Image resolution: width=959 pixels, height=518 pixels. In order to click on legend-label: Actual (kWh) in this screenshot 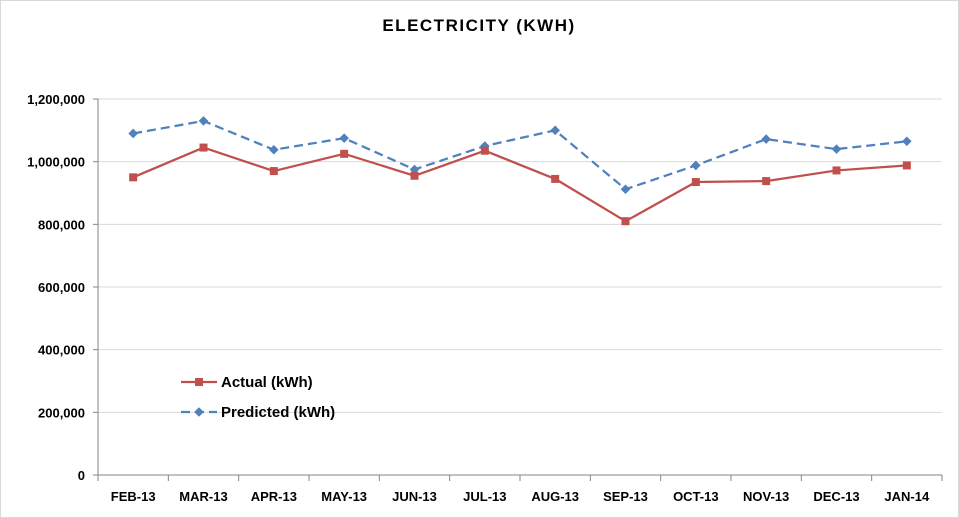, I will do `click(267, 382)`.